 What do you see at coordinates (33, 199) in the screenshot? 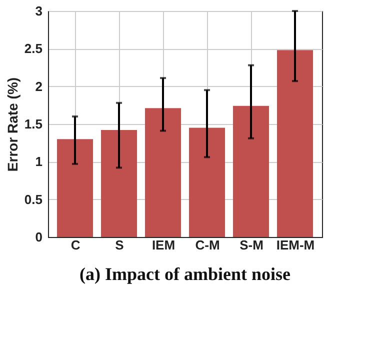
I see `y-tick-label: 0.5` at bounding box center [33, 199].